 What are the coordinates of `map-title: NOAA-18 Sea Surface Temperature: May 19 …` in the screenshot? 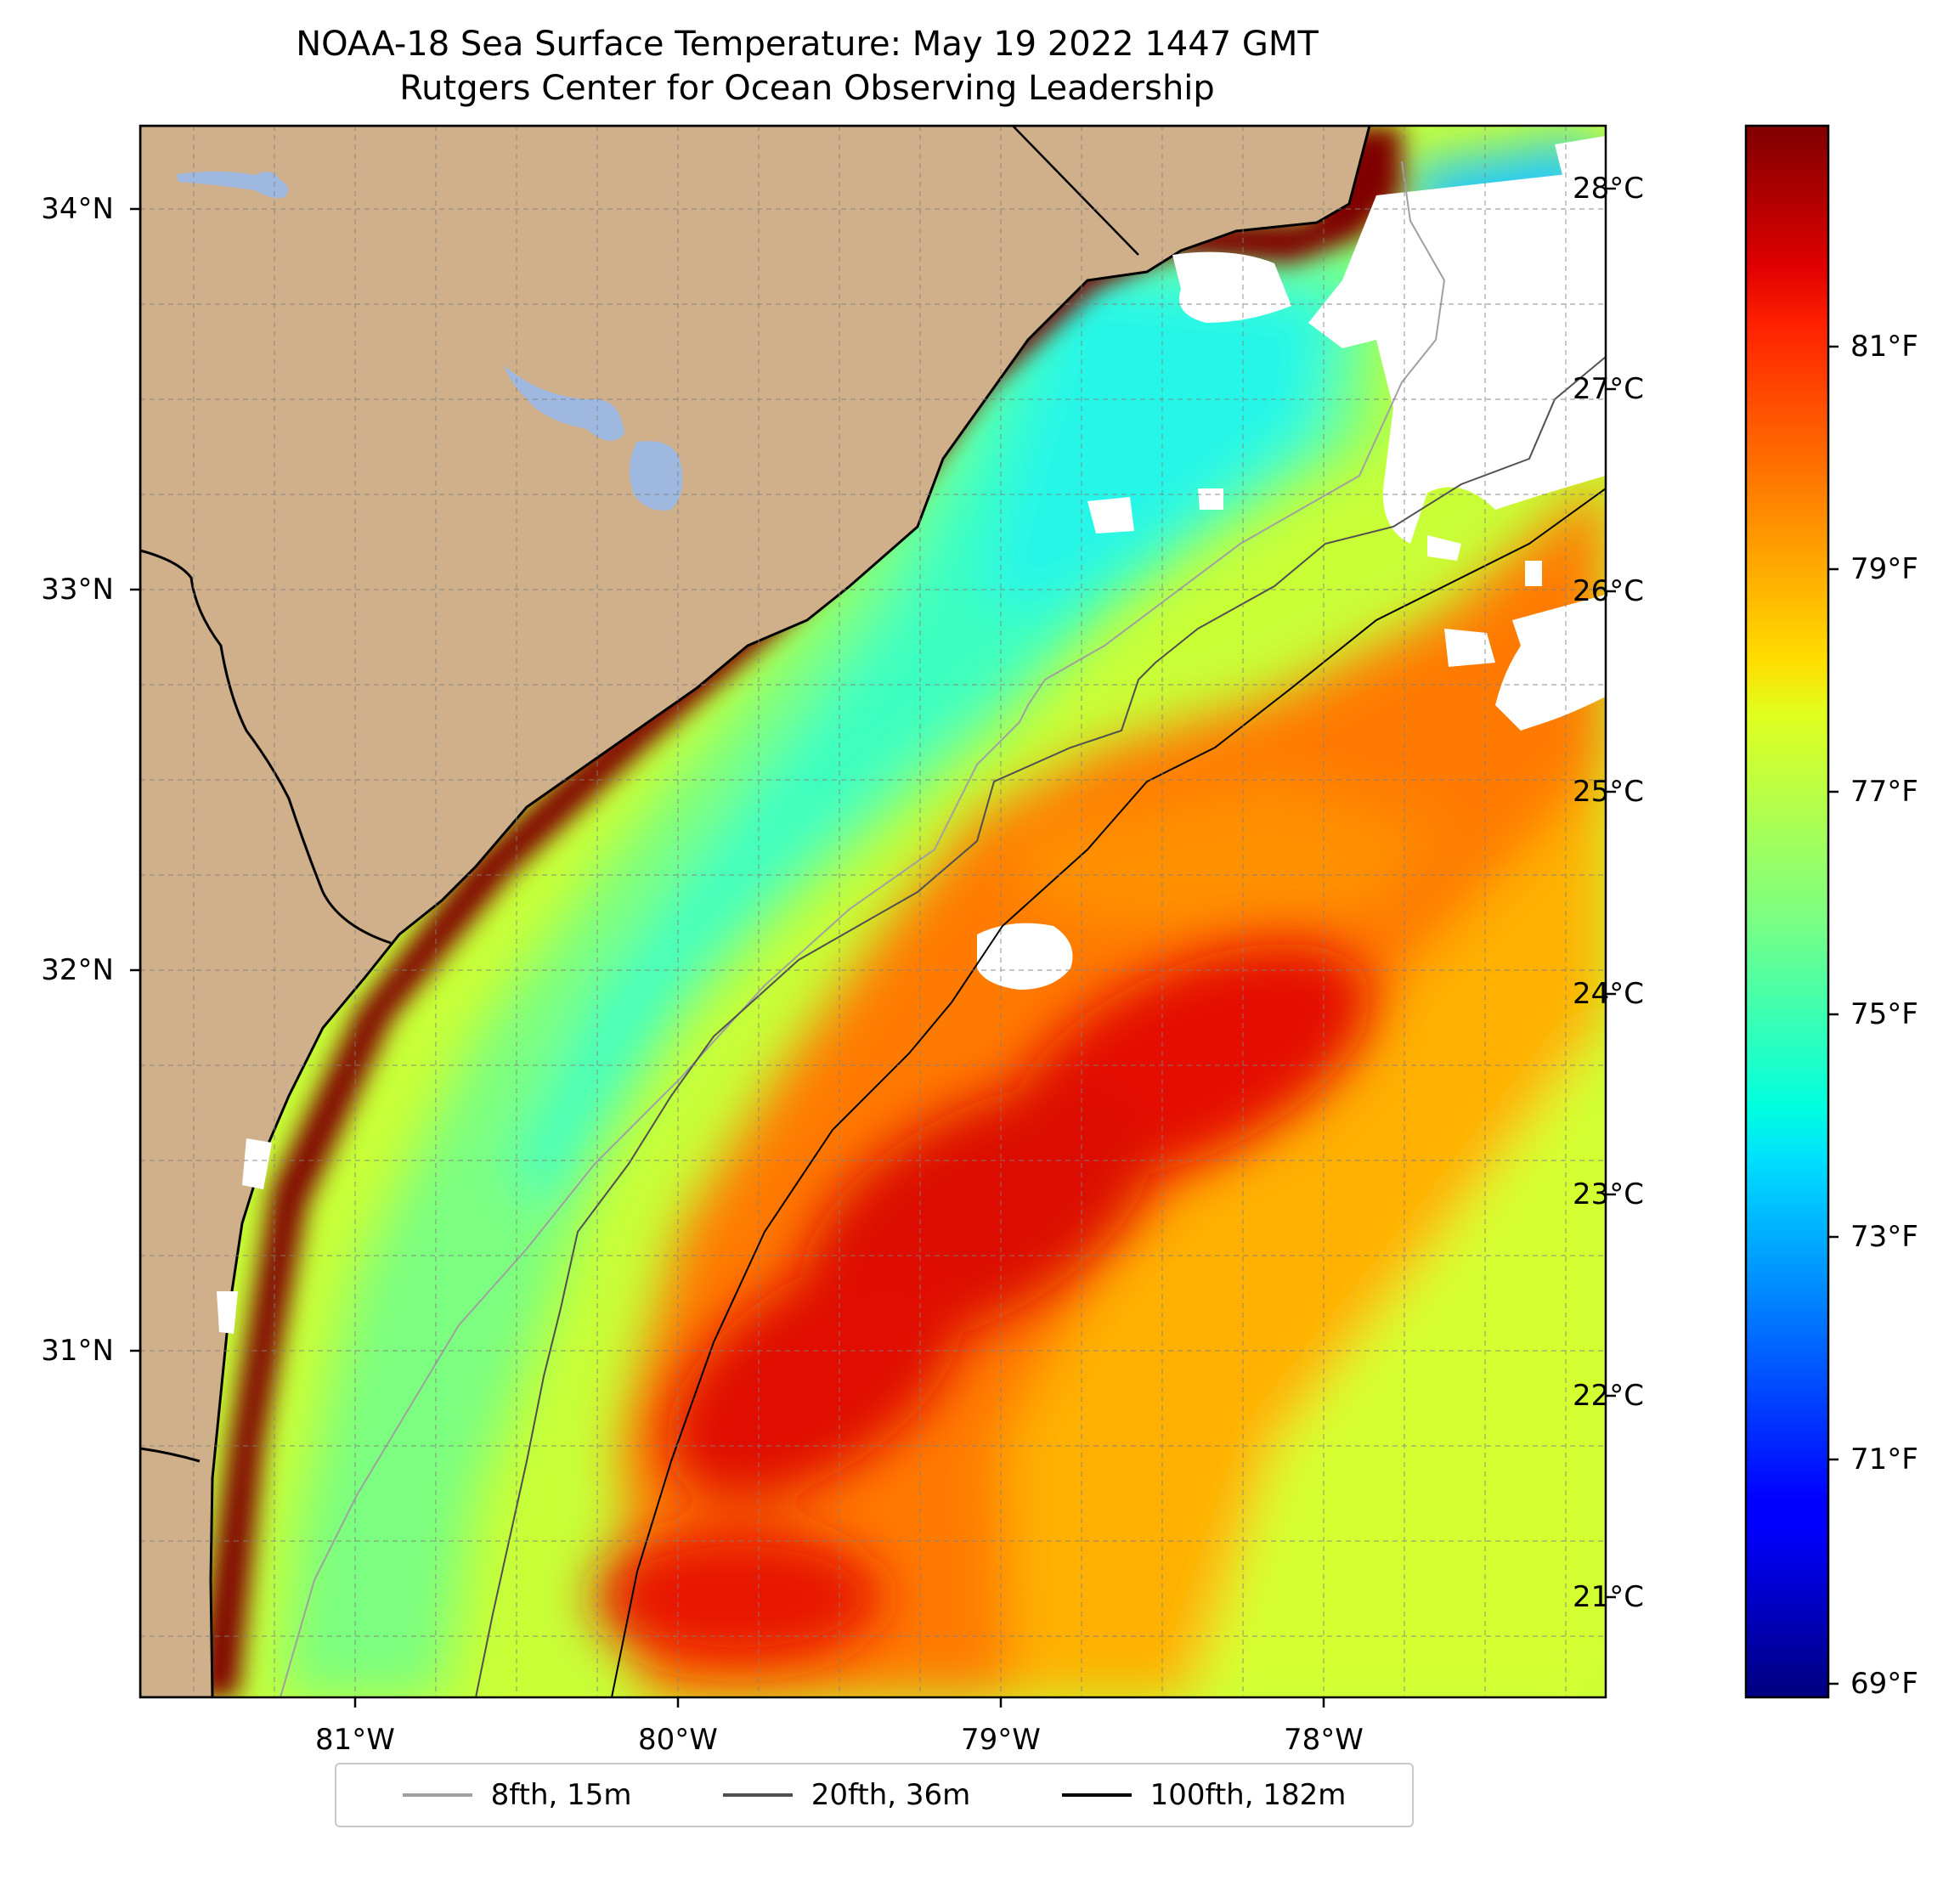 It's located at (807, 45).